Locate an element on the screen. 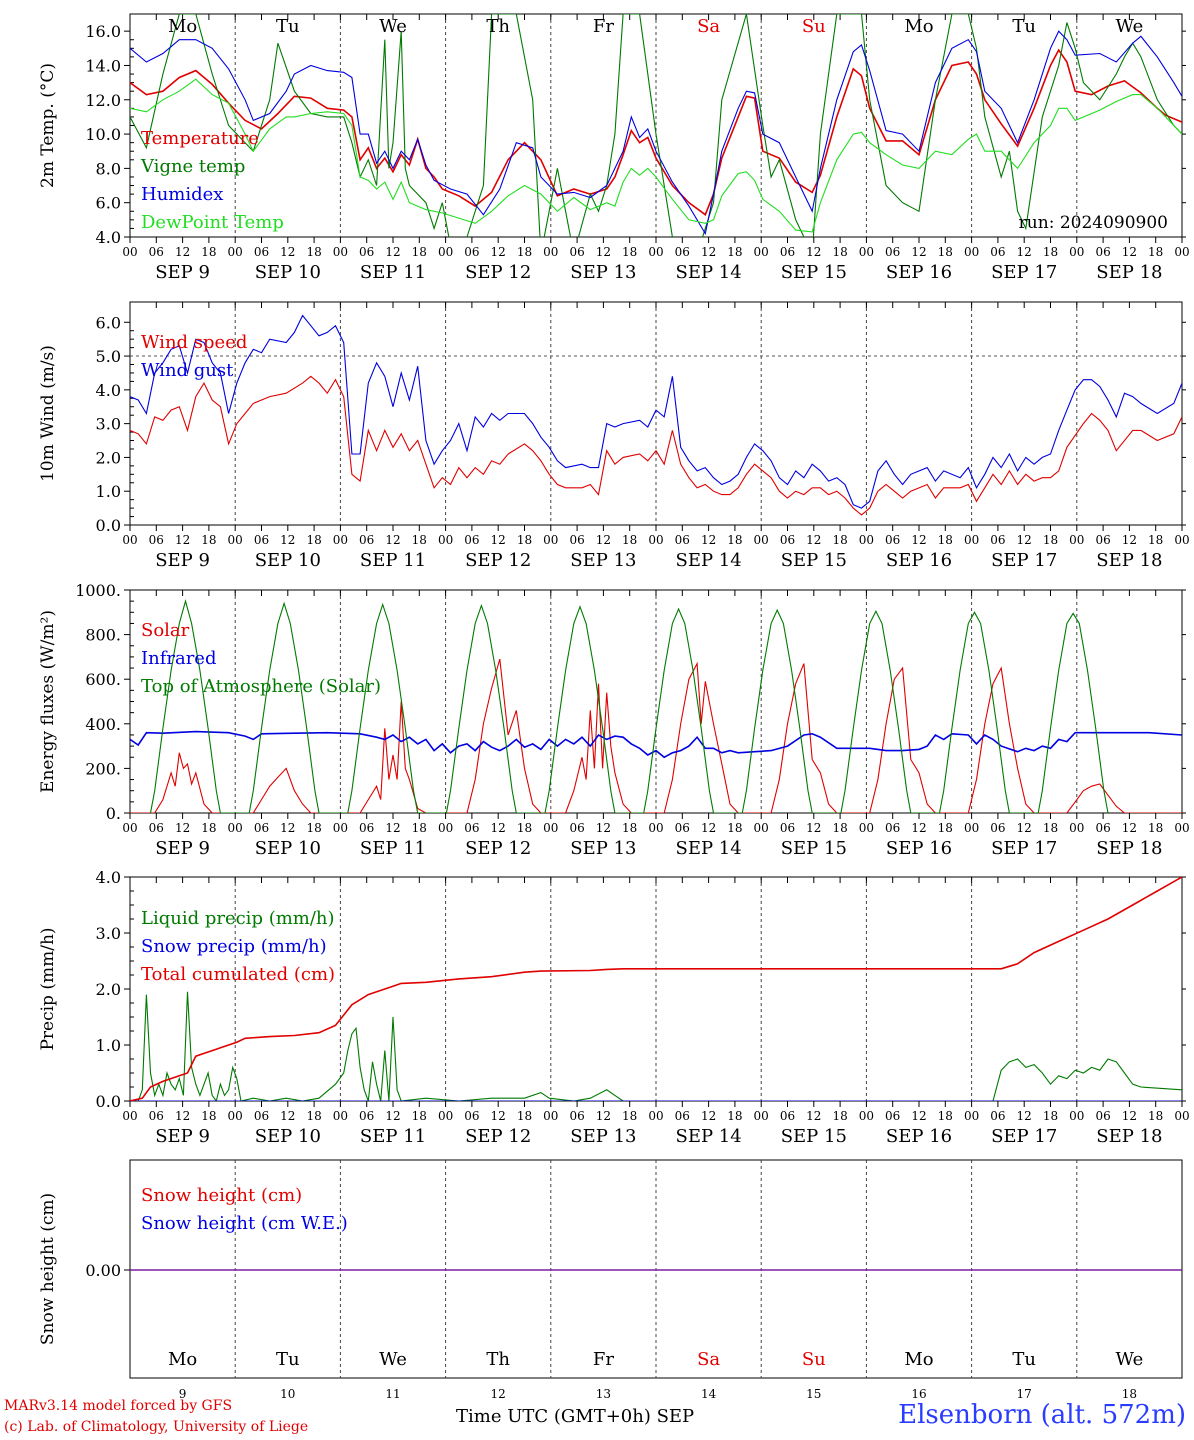  day-number-label: 11 is located at coordinates (392, 1394).